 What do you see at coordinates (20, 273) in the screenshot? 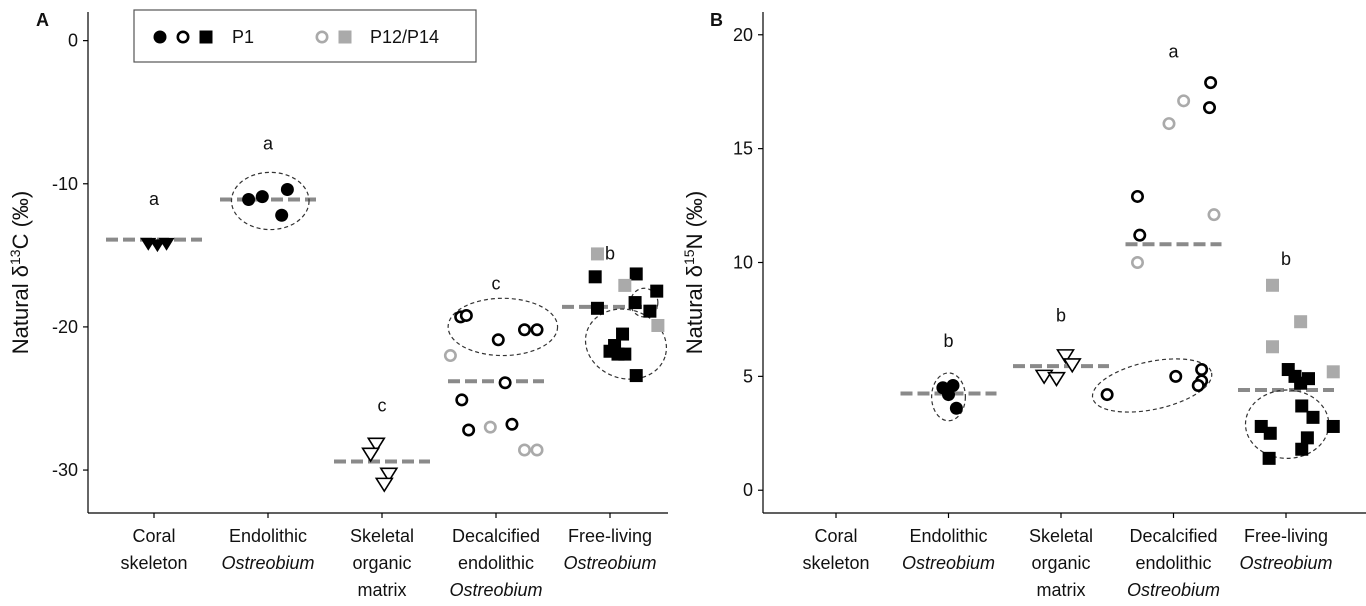
I see `y-axis-title: Natural δ13C (‰)` at bounding box center [20, 273].